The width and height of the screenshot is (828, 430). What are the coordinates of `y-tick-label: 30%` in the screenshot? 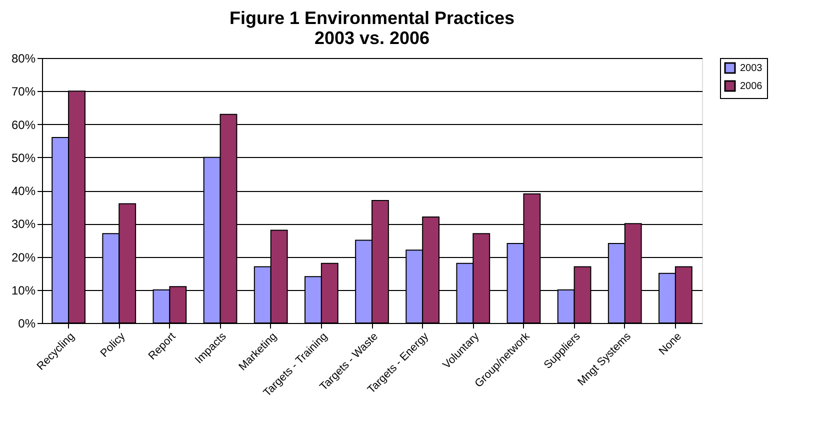 It's located at (23, 224).